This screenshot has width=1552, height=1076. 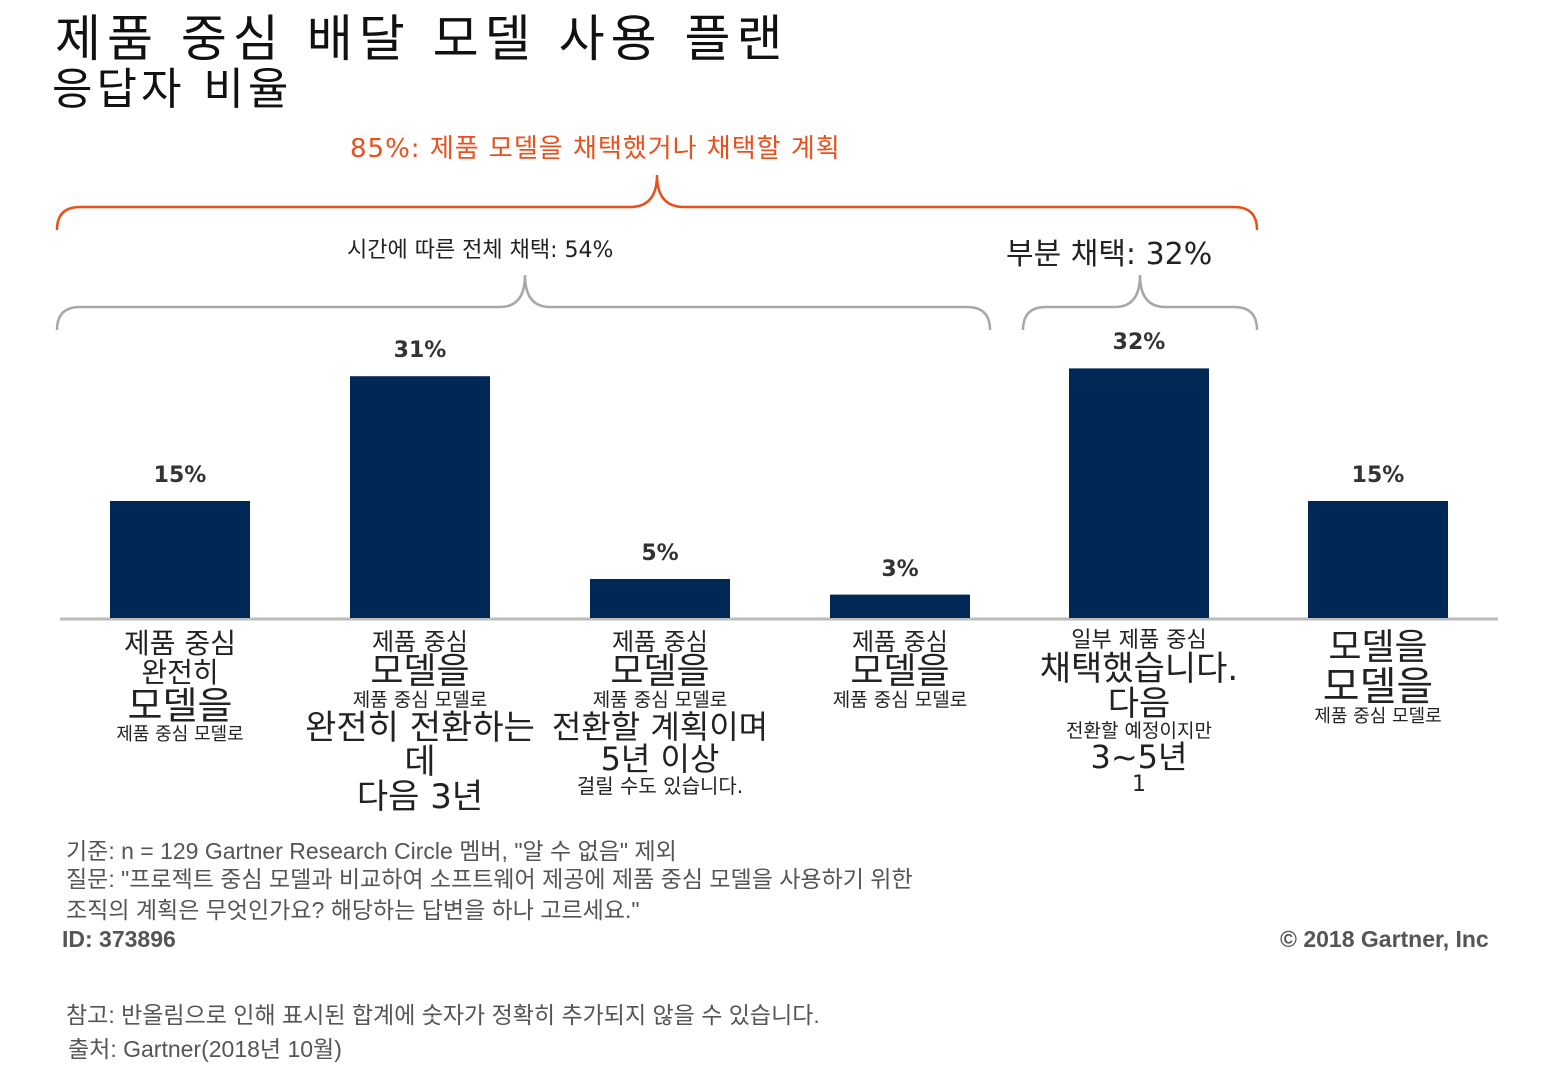 I want to click on category-label-3-part-3: 제품 중심 모델로, so click(x=660, y=700).